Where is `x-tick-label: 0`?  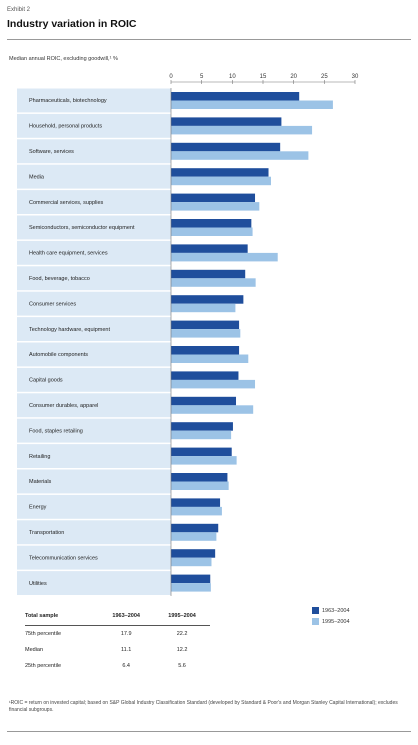
x-tick-label: 0 is located at coordinates (171, 77).